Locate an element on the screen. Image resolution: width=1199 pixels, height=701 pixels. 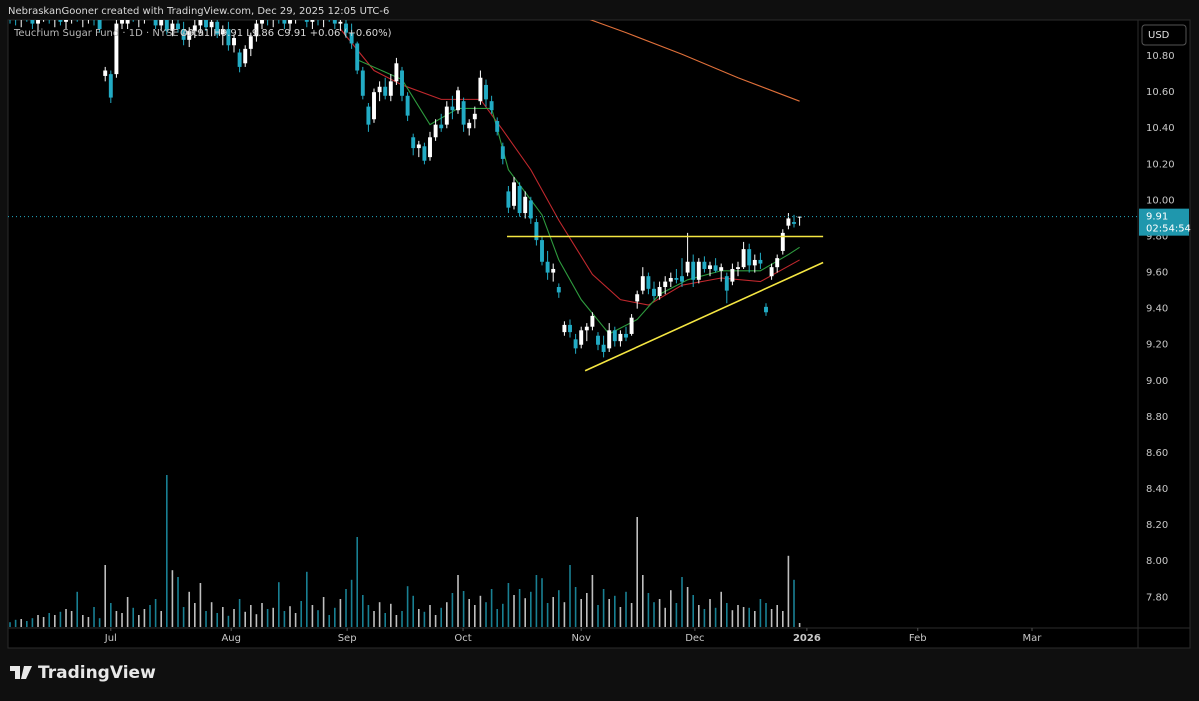
currency: USD is located at coordinates (1159, 35).